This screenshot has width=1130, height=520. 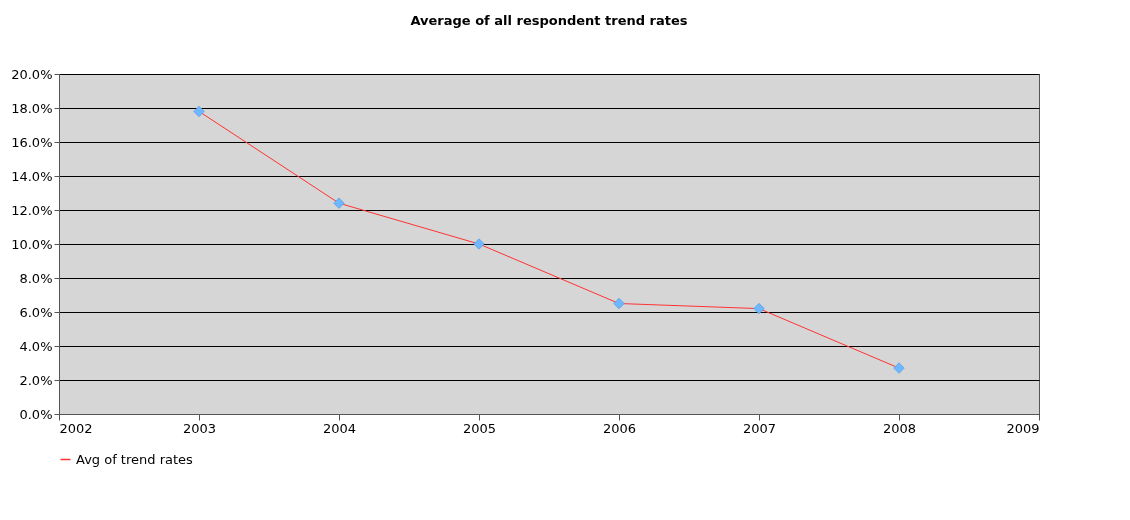 I want to click on x-tick-label: 2003, so click(x=199, y=428).